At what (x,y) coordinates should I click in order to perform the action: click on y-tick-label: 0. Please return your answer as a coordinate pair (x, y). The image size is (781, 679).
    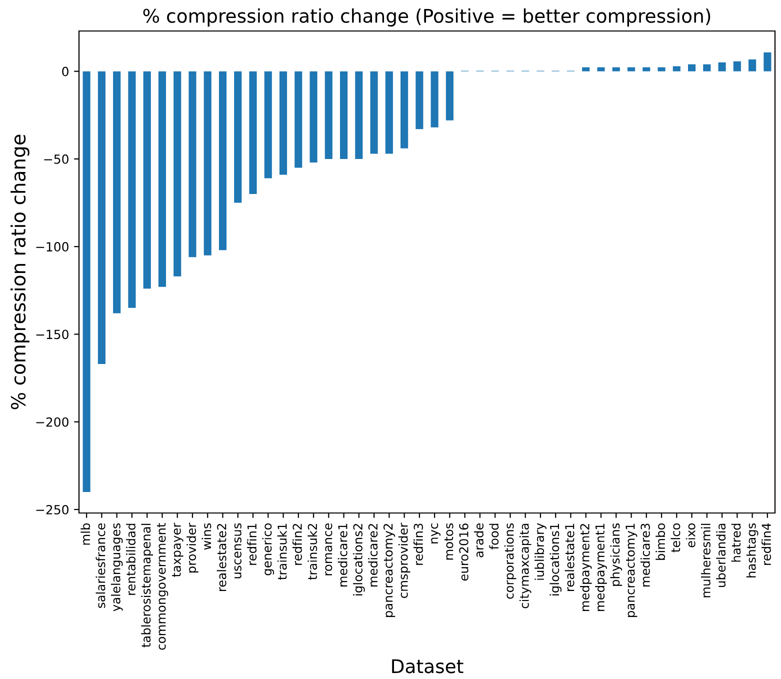
    Looking at the image, I should click on (65, 71).